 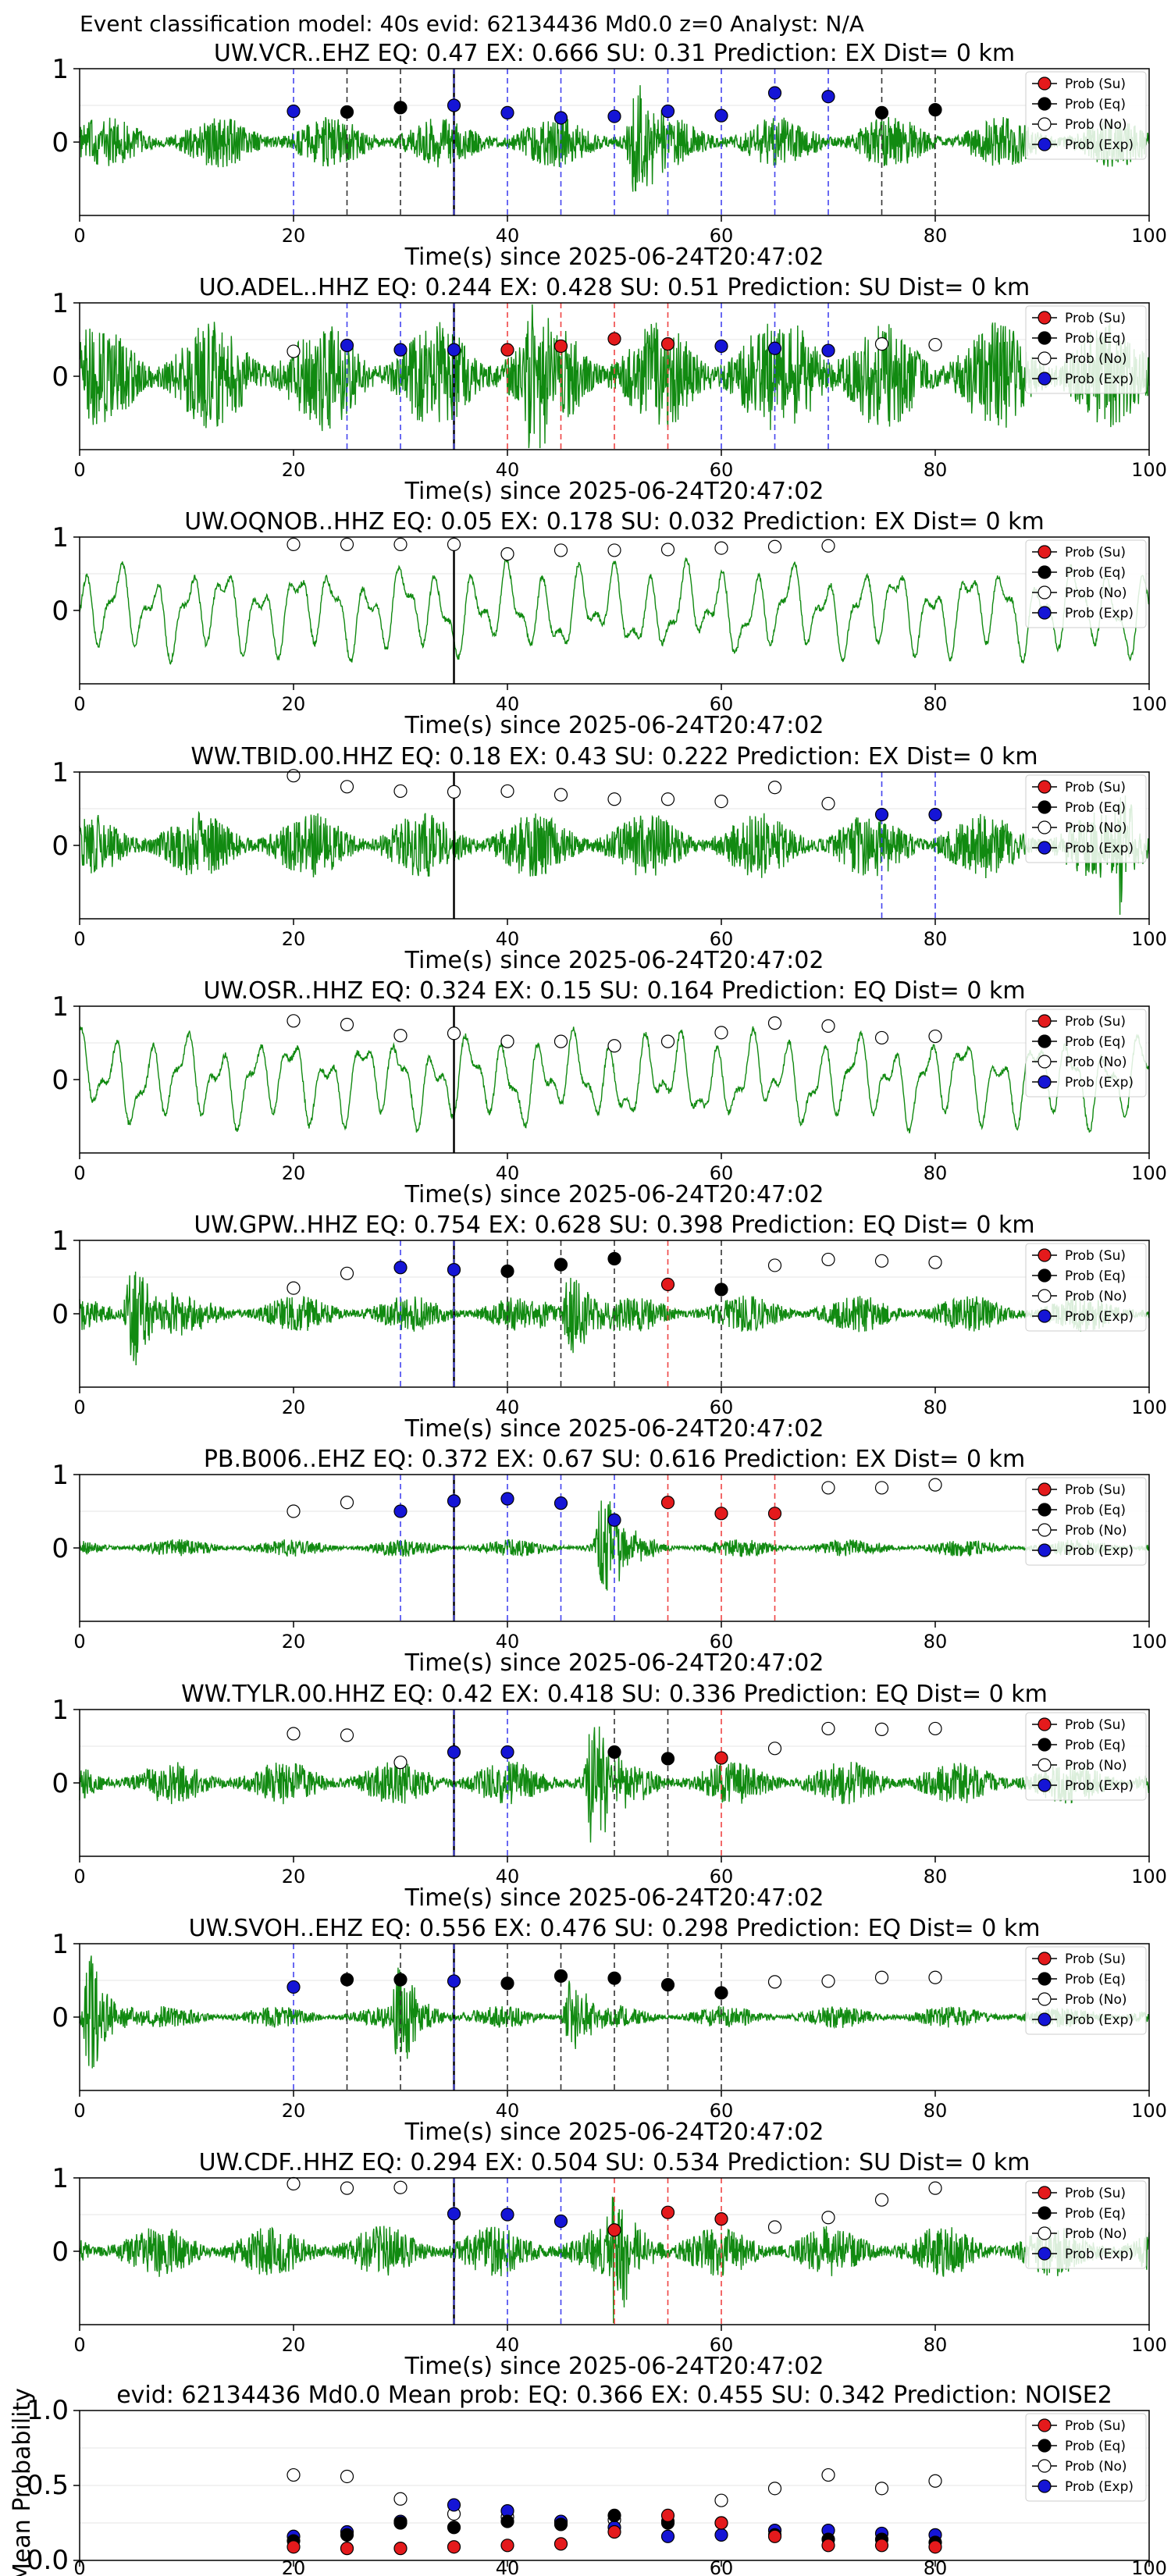 What do you see at coordinates (614, 1663) in the screenshot?
I see `x-axis-label: Time(s) since 2025-06-24T20:47:02` at bounding box center [614, 1663].